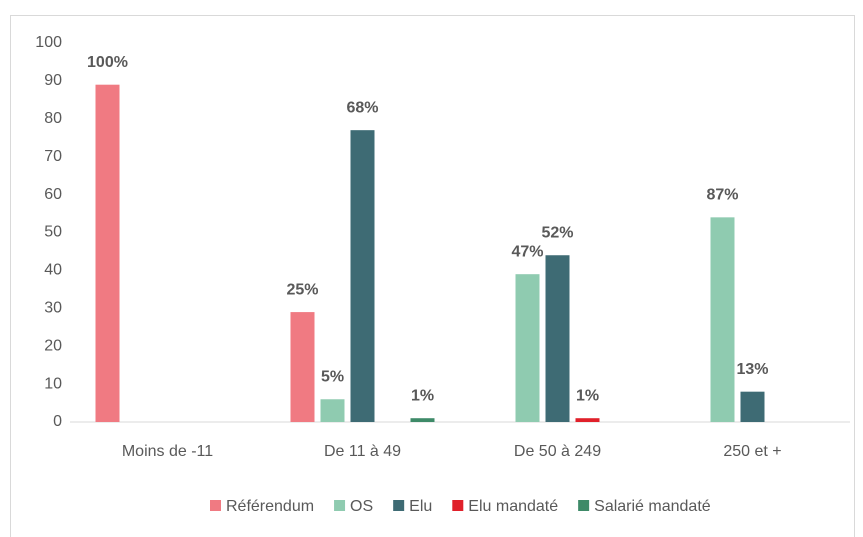 The height and width of the screenshot is (537, 863). What do you see at coordinates (48, 42) in the screenshot?
I see `y-tick-label: 100` at bounding box center [48, 42].